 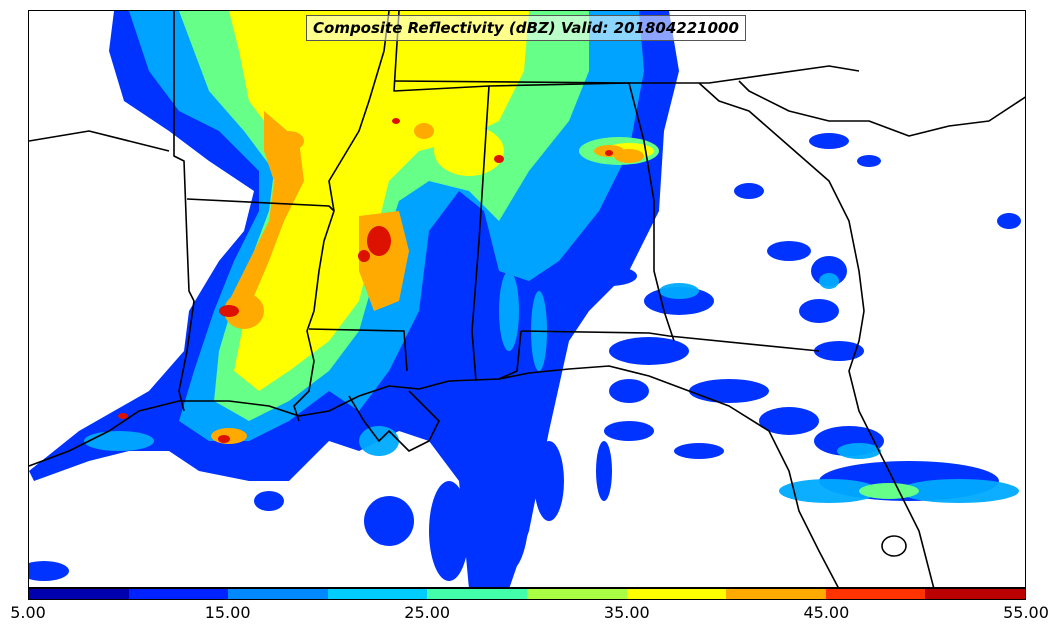 I want to click on colorbar-tick-label: 5.00, so click(x=28, y=612).